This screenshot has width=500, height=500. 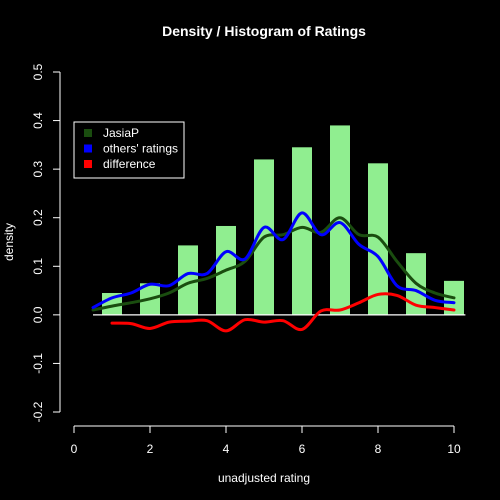 What do you see at coordinates (140, 149) in the screenshot?
I see `legend-label-others-ratings: others' ratings` at bounding box center [140, 149].